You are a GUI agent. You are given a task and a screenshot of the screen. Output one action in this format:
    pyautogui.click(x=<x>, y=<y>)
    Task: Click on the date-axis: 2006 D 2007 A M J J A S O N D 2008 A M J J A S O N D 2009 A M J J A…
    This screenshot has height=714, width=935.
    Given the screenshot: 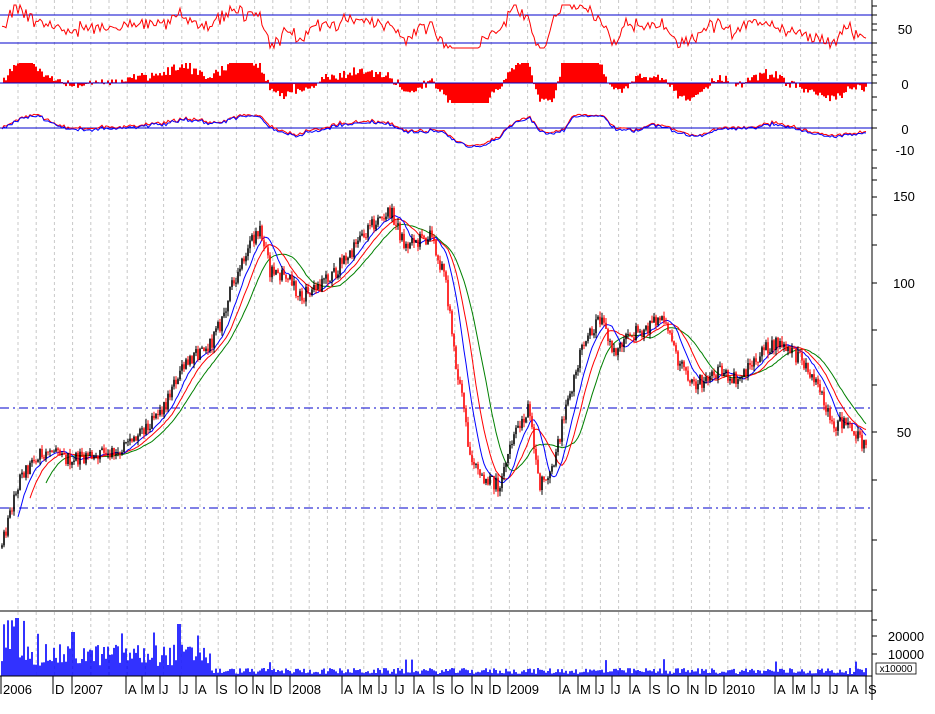 What is the action you would take?
    pyautogui.click(x=438, y=686)
    